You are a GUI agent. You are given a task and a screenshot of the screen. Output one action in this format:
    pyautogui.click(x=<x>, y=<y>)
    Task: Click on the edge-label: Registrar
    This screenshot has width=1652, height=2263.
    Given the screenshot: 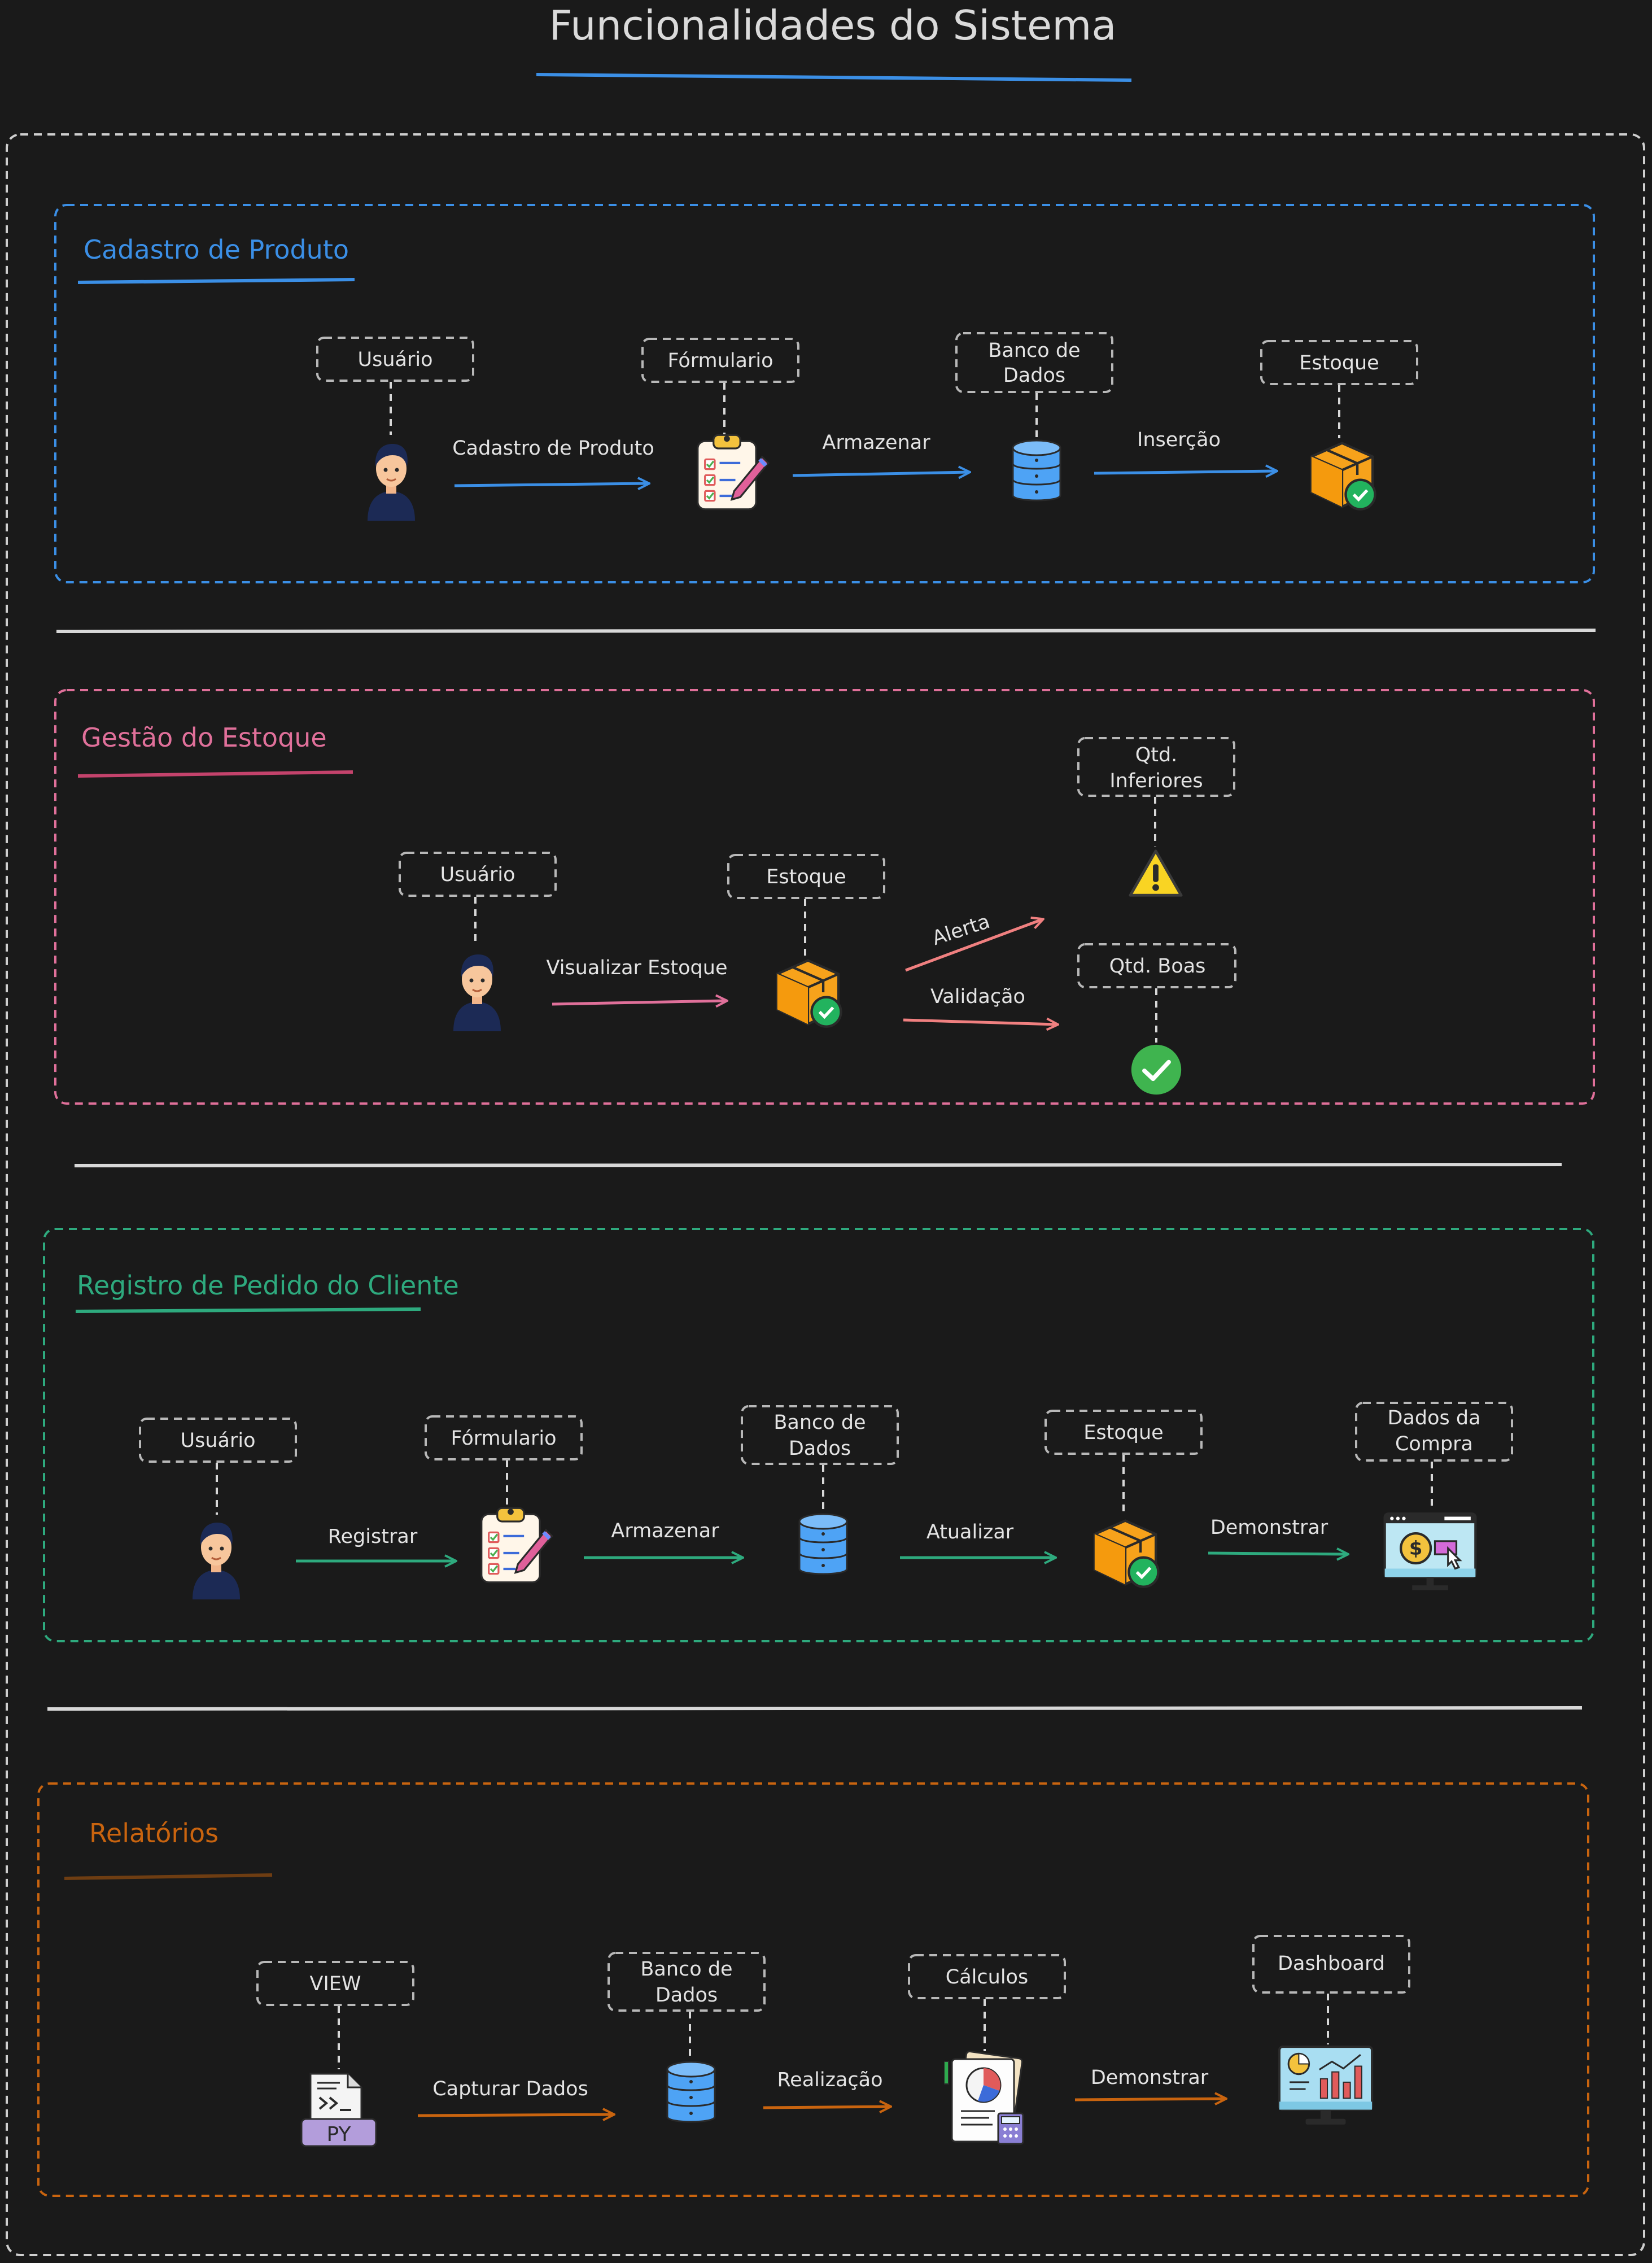 What is the action you would take?
    pyautogui.click(x=373, y=1537)
    